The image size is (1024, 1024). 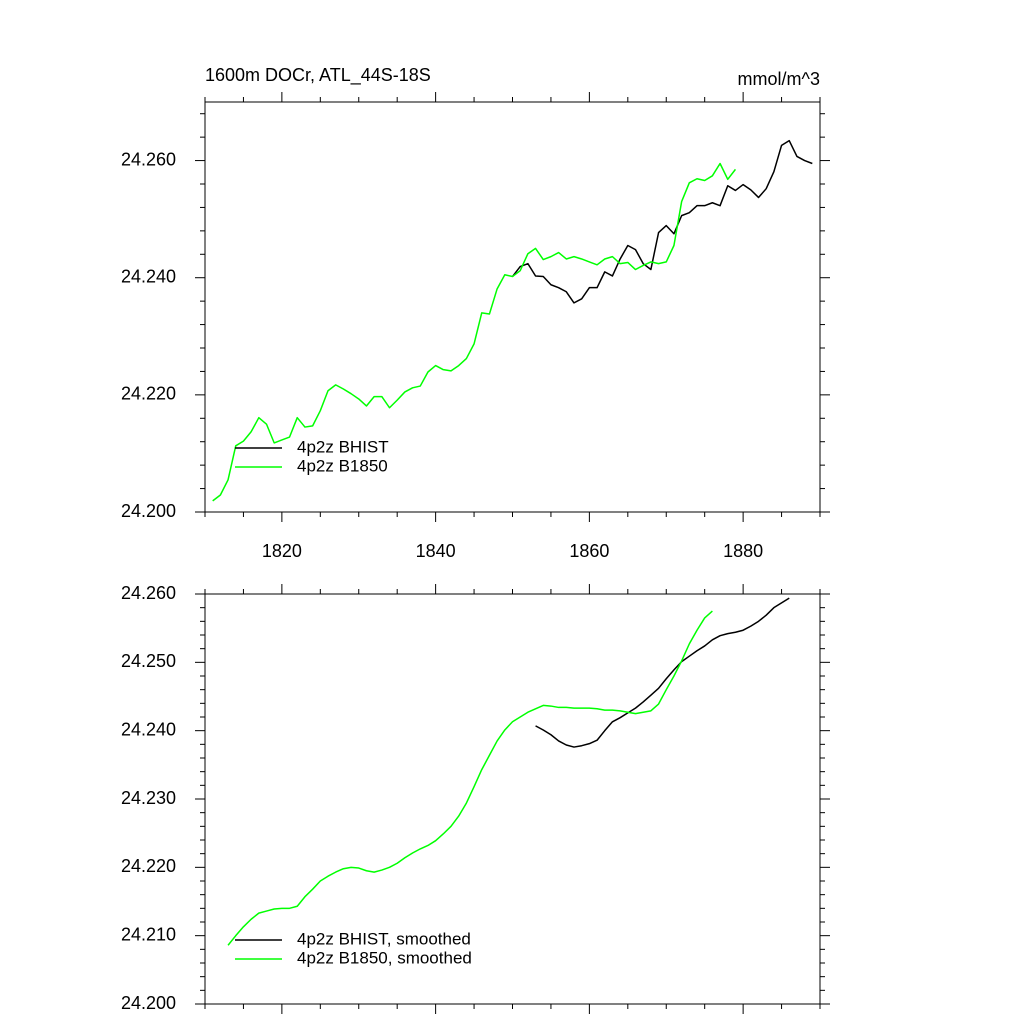 I want to click on x-tick-label: 1860, so click(x=589, y=551).